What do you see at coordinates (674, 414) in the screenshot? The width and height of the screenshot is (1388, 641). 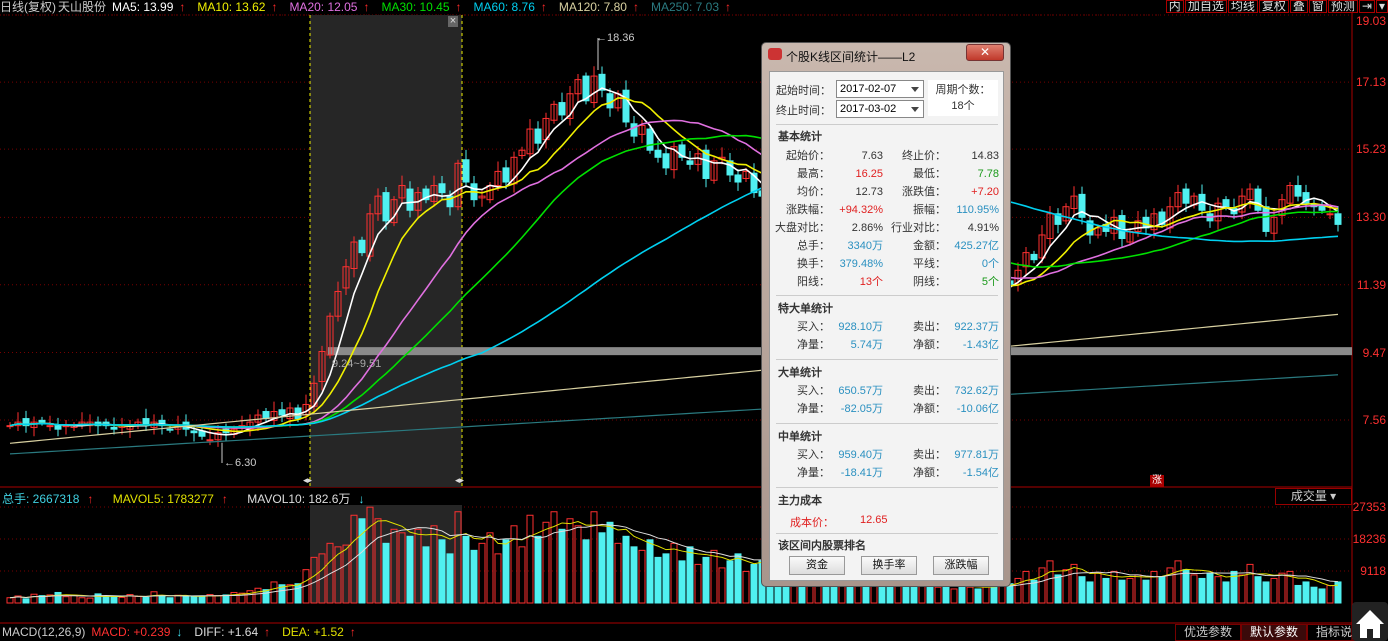 I see `ma250-line` at bounding box center [674, 414].